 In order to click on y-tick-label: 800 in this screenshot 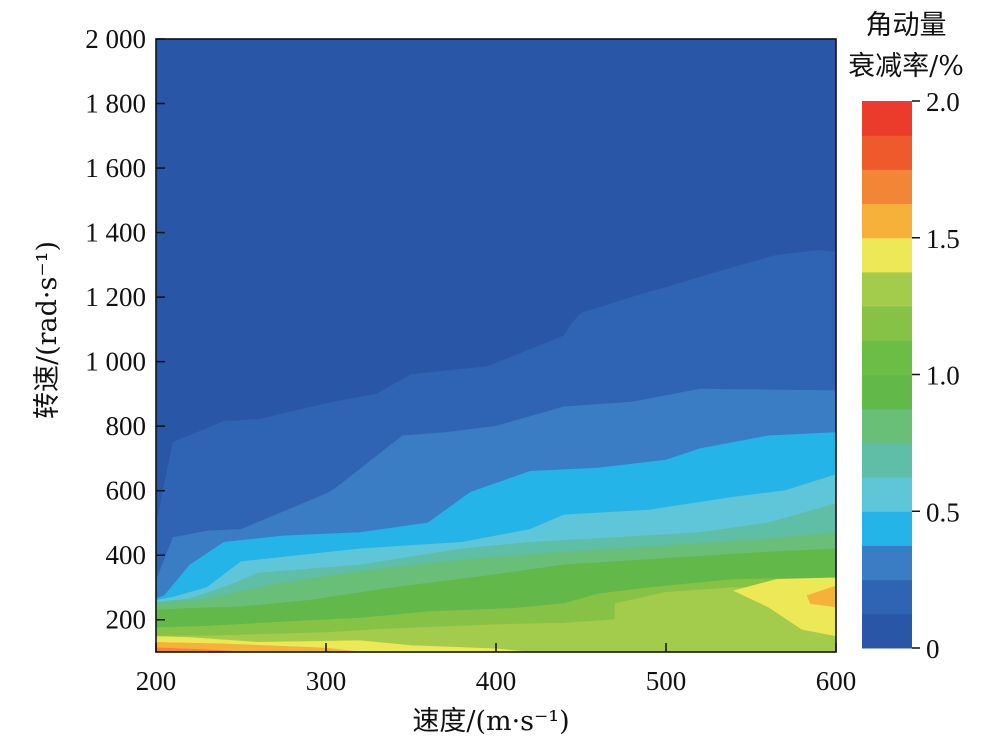, I will do `click(126, 426)`.